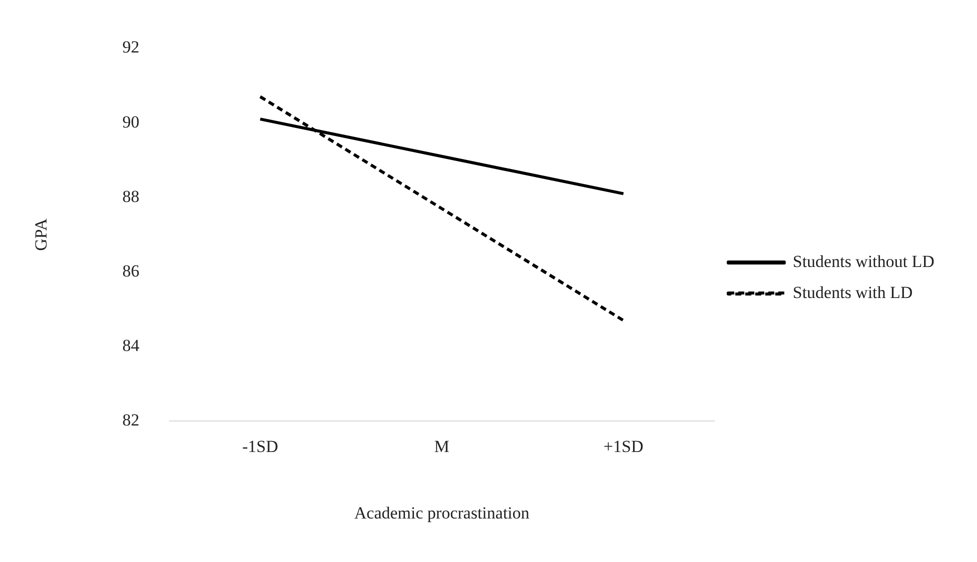  I want to click on x-tick-label: +1SD, so click(624, 446).